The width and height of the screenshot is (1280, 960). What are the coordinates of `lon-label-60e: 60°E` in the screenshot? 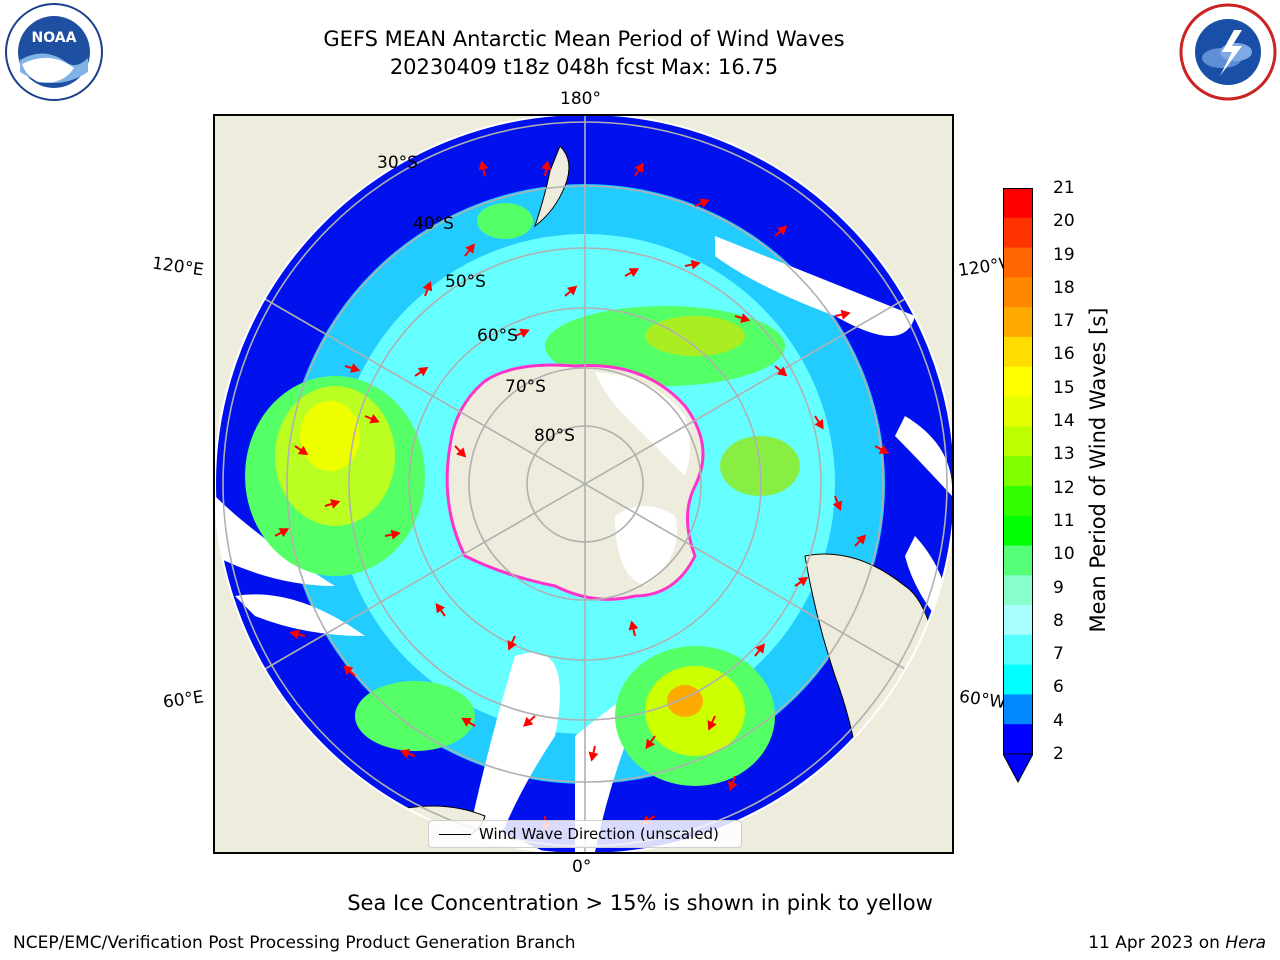 It's located at (183, 700).